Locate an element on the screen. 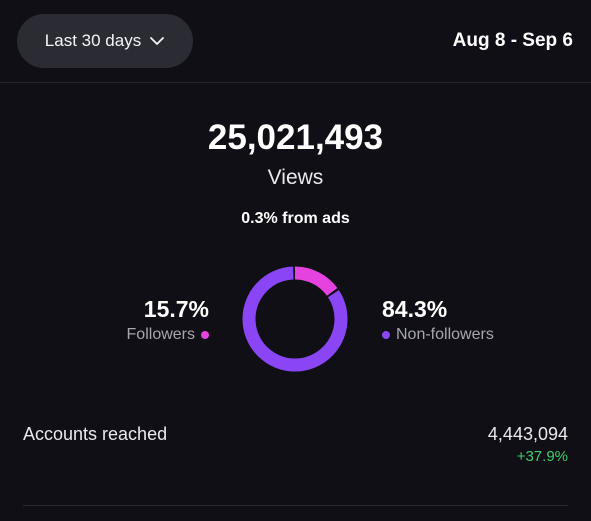 The image size is (591, 521). accounts-reached-change: +37.9% is located at coordinates (542, 456).